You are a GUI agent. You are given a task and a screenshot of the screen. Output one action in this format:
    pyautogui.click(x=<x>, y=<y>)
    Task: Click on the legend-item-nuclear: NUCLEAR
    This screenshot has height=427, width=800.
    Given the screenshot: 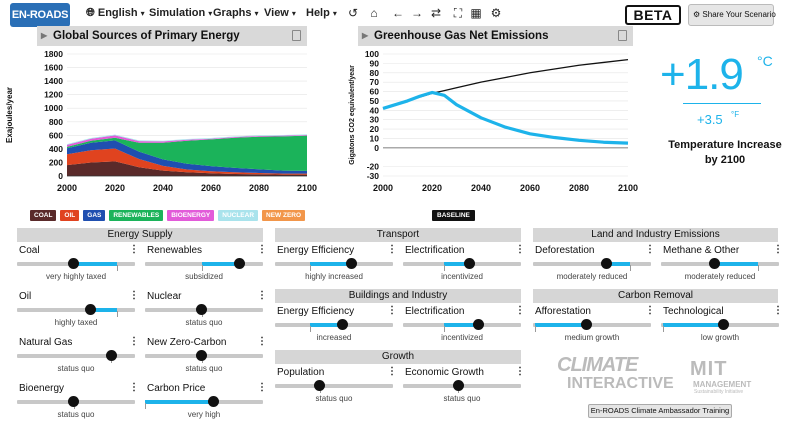 What is the action you would take?
    pyautogui.click(x=238, y=215)
    